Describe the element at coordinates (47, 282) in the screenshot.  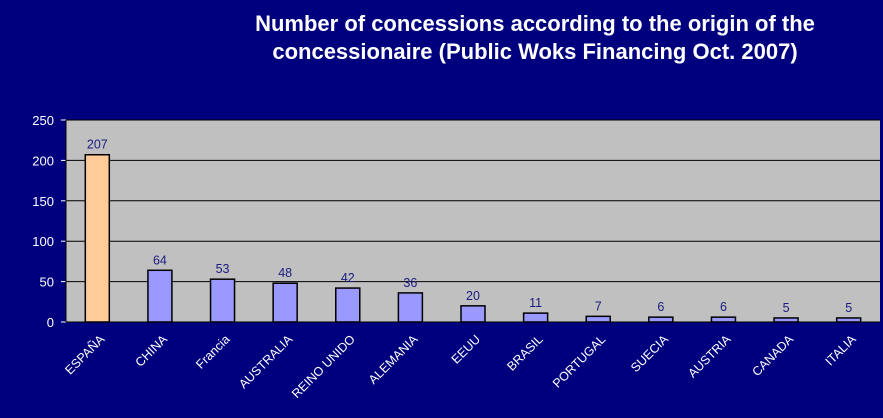
I see `y-tick-label: 50` at that location.